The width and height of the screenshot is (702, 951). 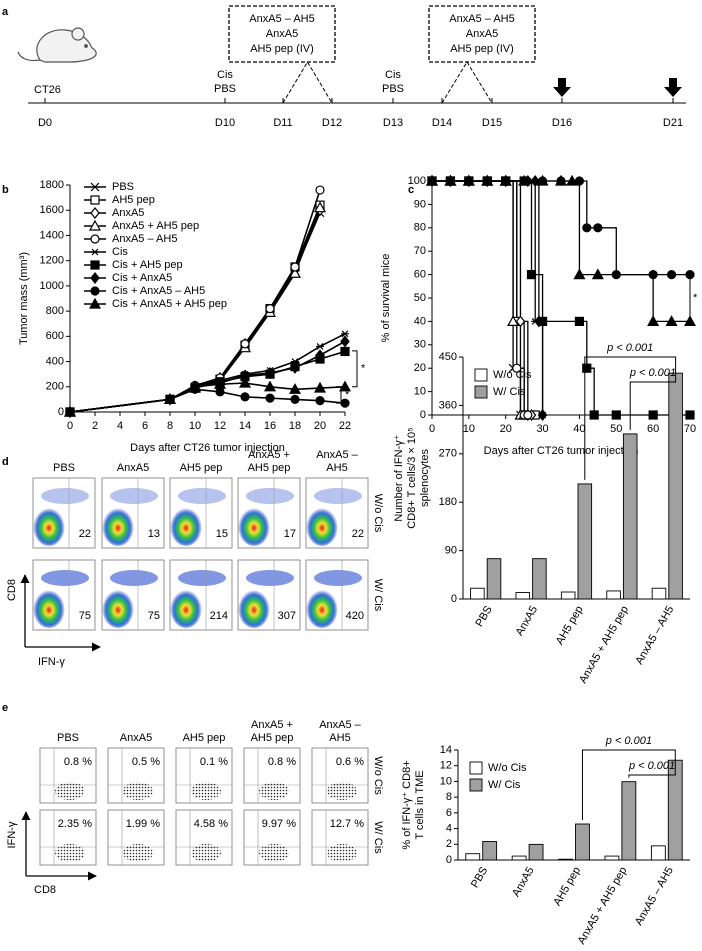 I want to click on y-tick-label: 30, so click(x=420, y=345).